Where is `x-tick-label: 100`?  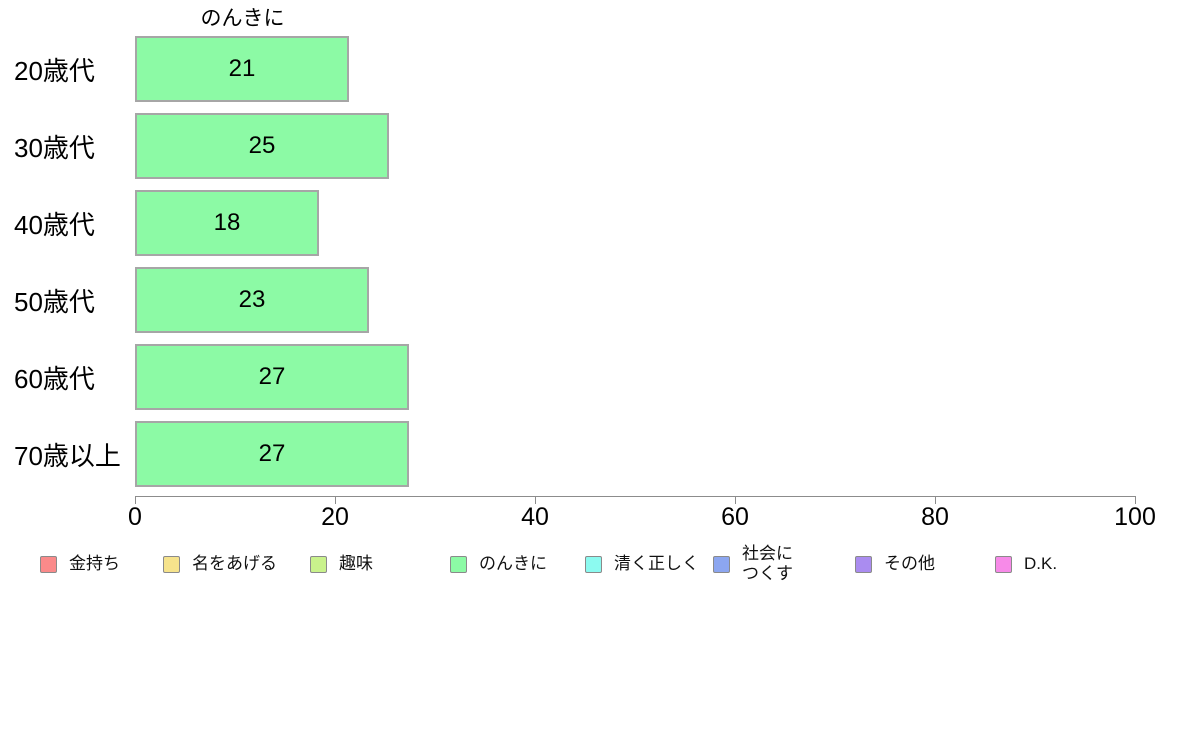 x-tick-label: 100 is located at coordinates (1135, 517).